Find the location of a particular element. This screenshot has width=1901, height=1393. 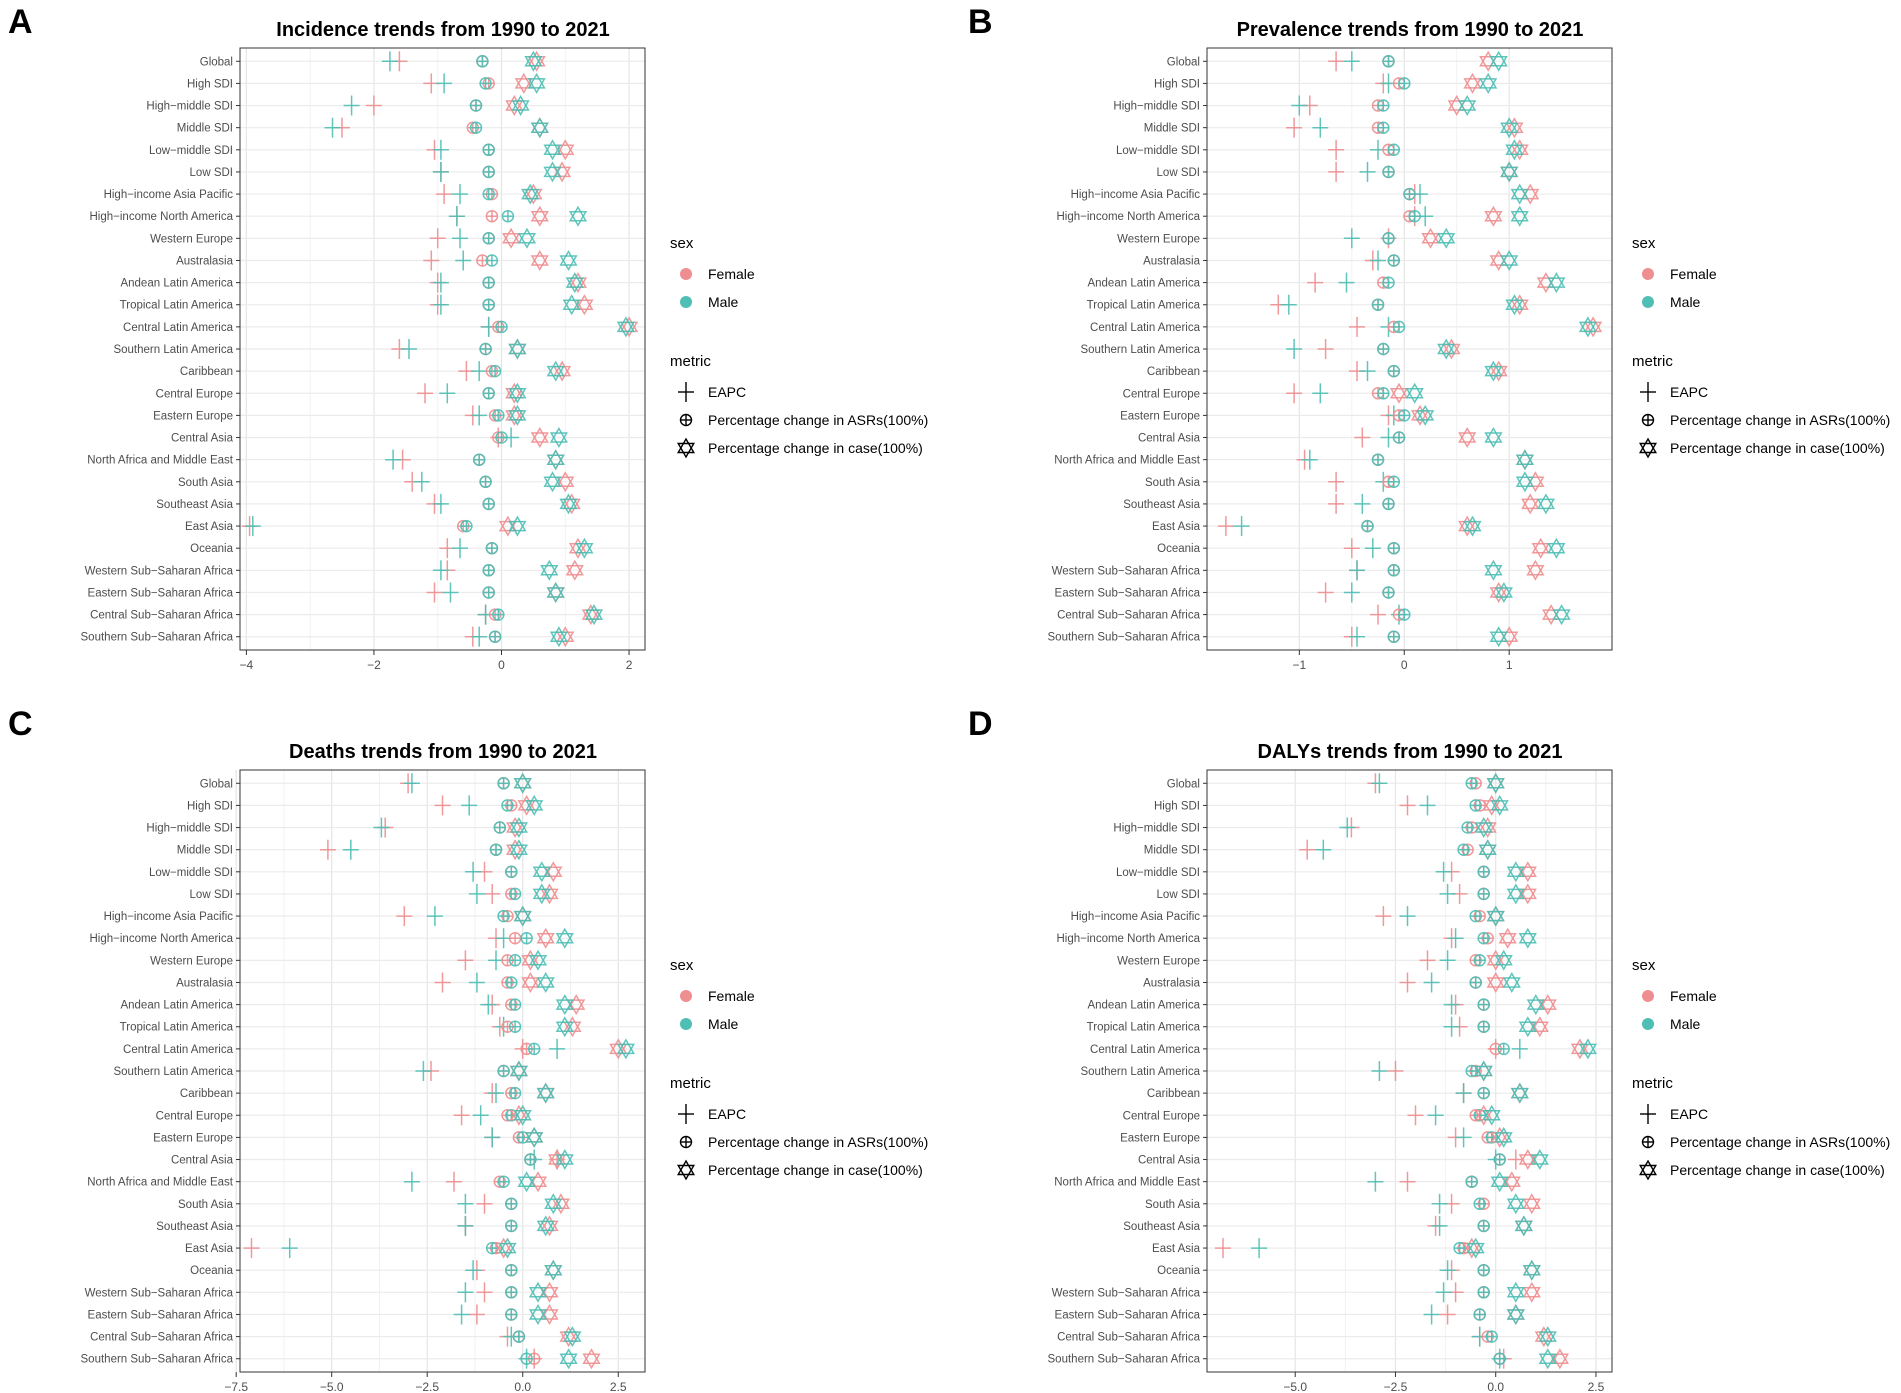

point-male-asr-change-western-sub-saharan-africa is located at coordinates (511, 1292).